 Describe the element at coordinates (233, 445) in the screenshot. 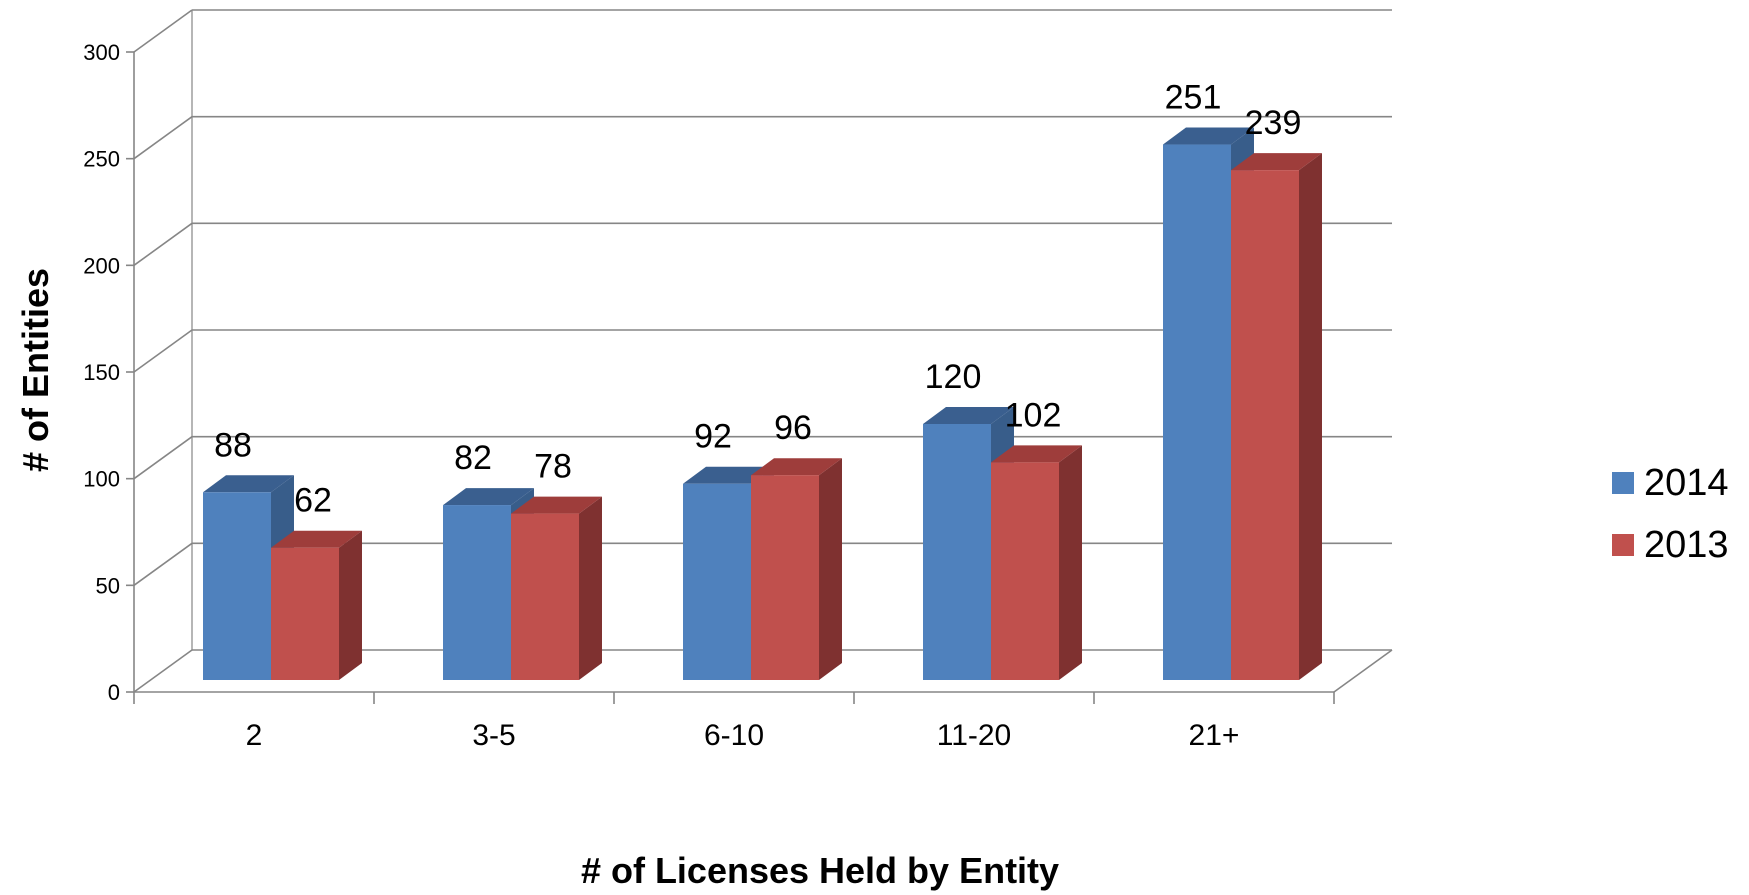

I see `data-label-2014-2: 88` at that location.